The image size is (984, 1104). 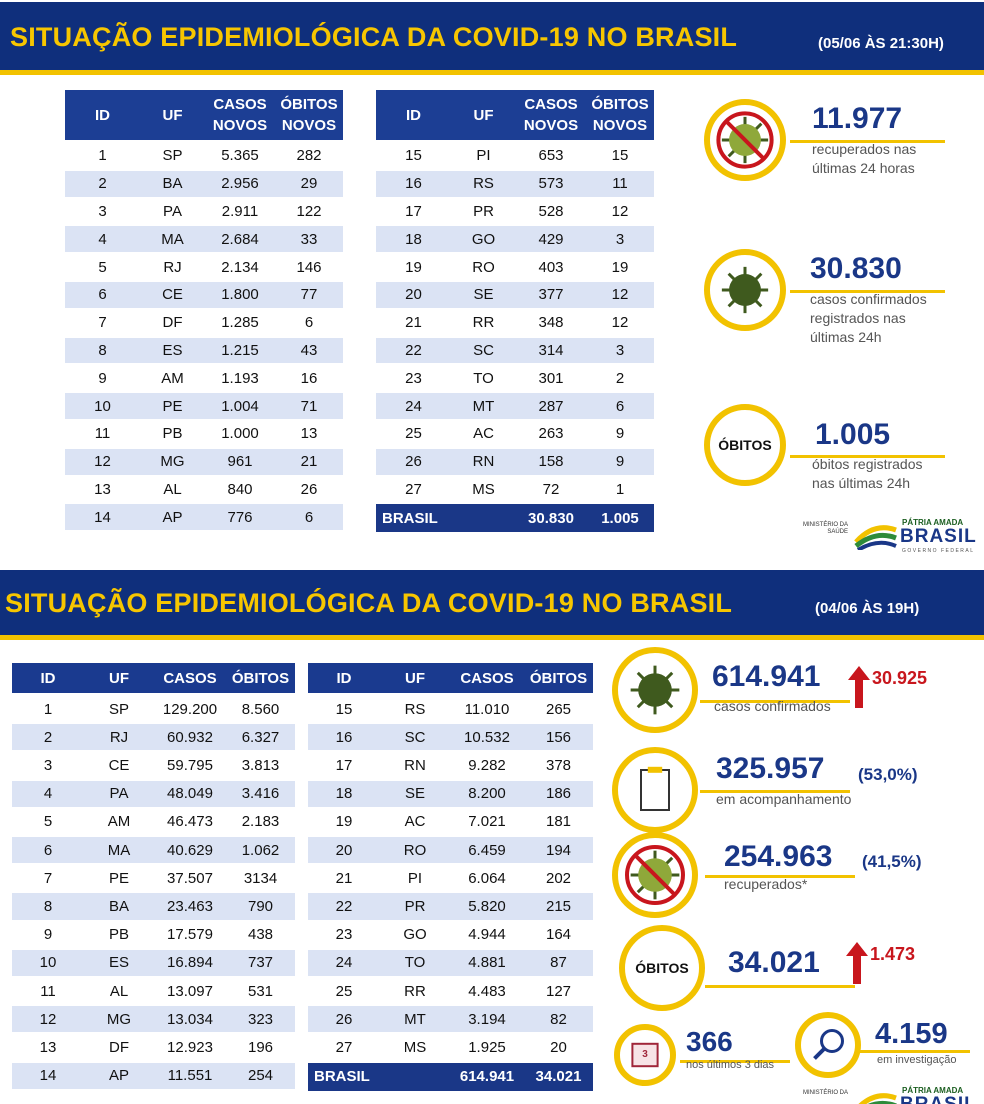 What do you see at coordinates (309, 267) in the screenshot?
I see `table-cell: 146` at bounding box center [309, 267].